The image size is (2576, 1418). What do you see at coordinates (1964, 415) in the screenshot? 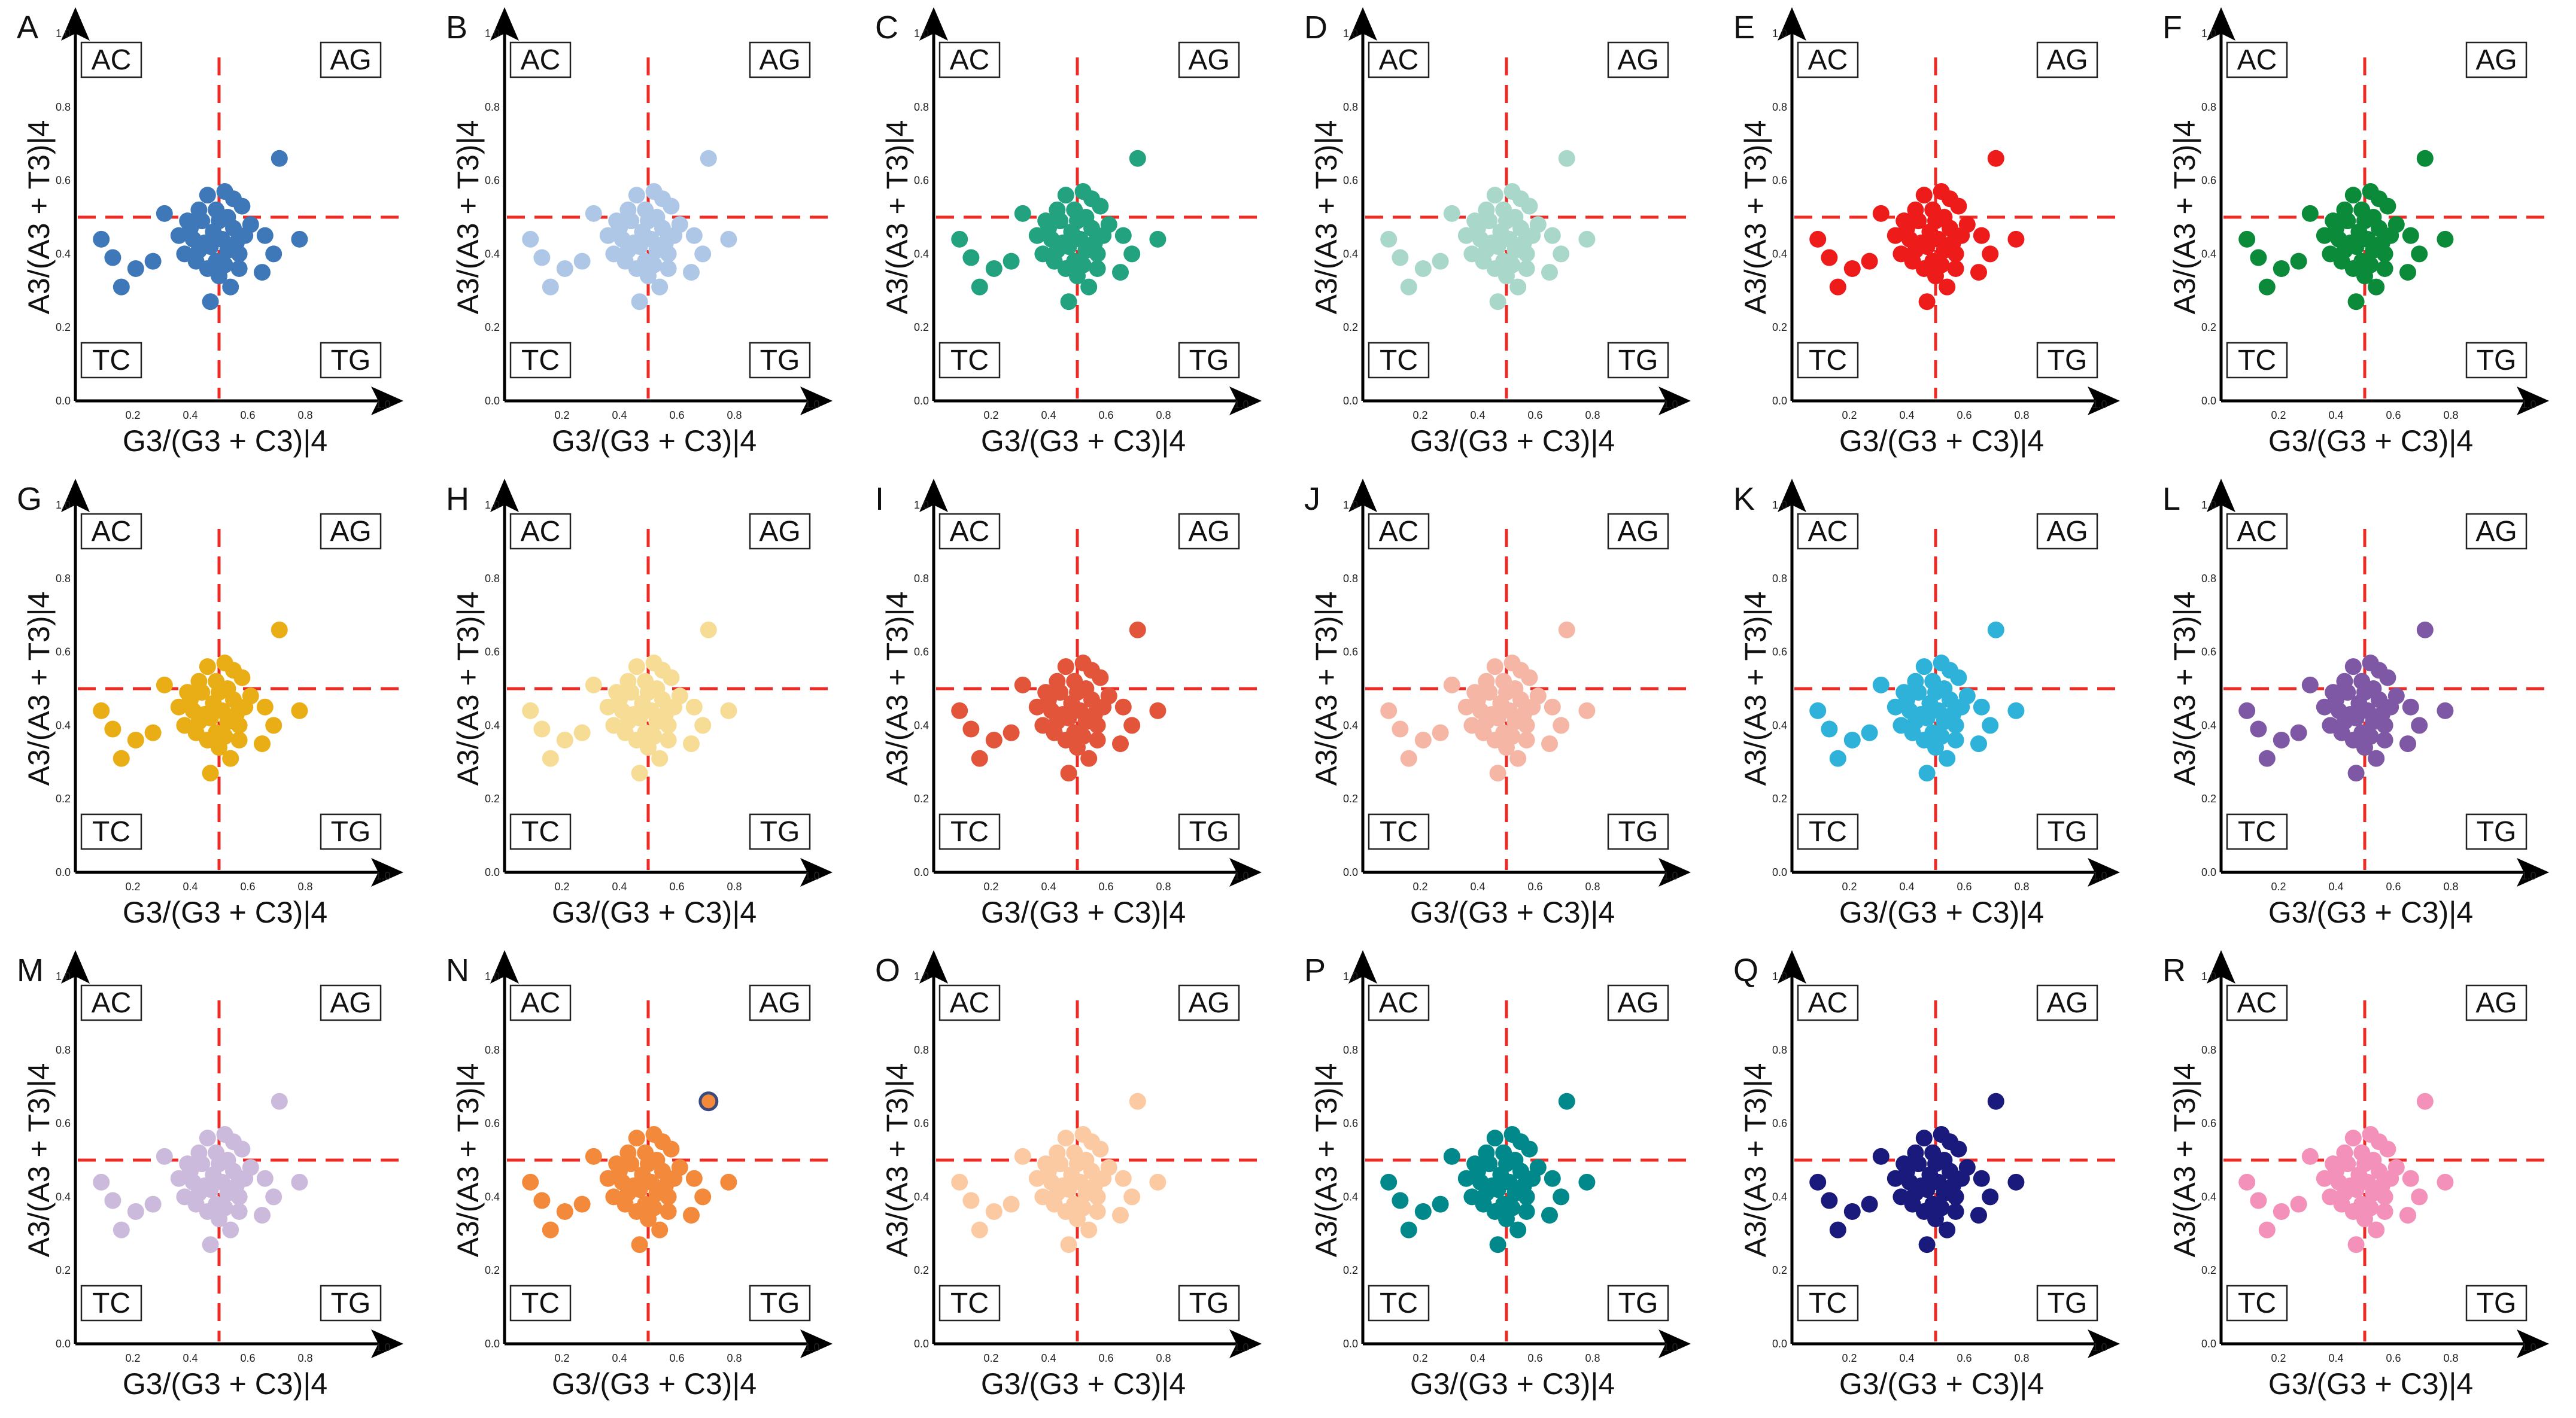
I see `x-tick-label: 0.6` at bounding box center [1964, 415].